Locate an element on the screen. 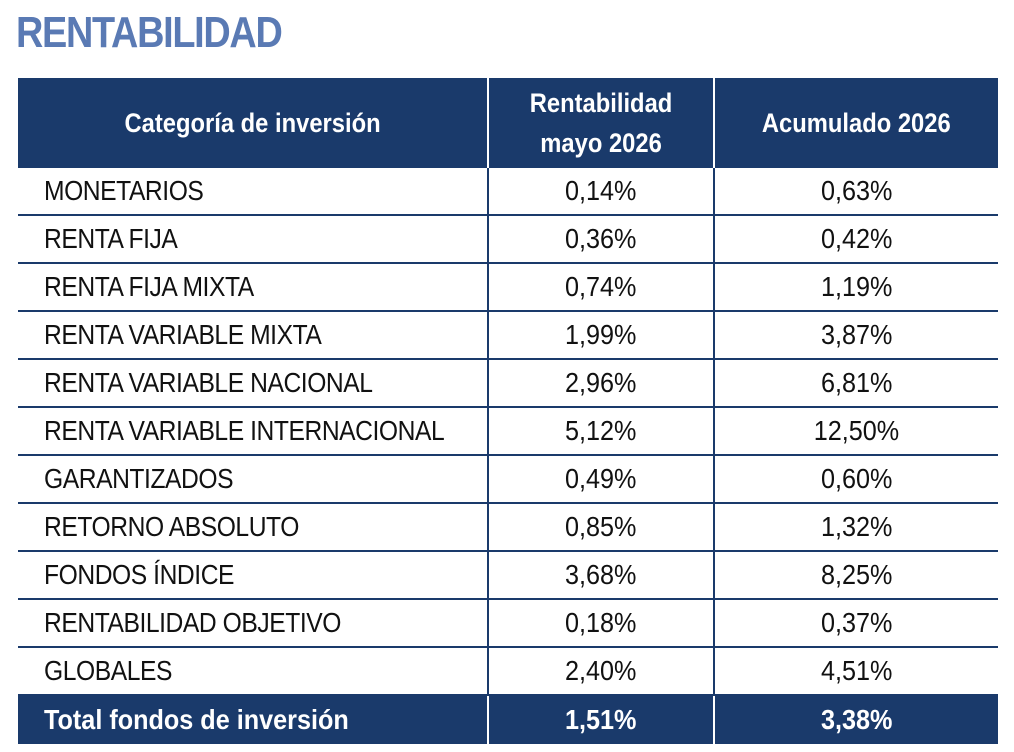 The width and height of the screenshot is (1014, 752). row-cumulative-return: 0,37% is located at coordinates (856, 623).